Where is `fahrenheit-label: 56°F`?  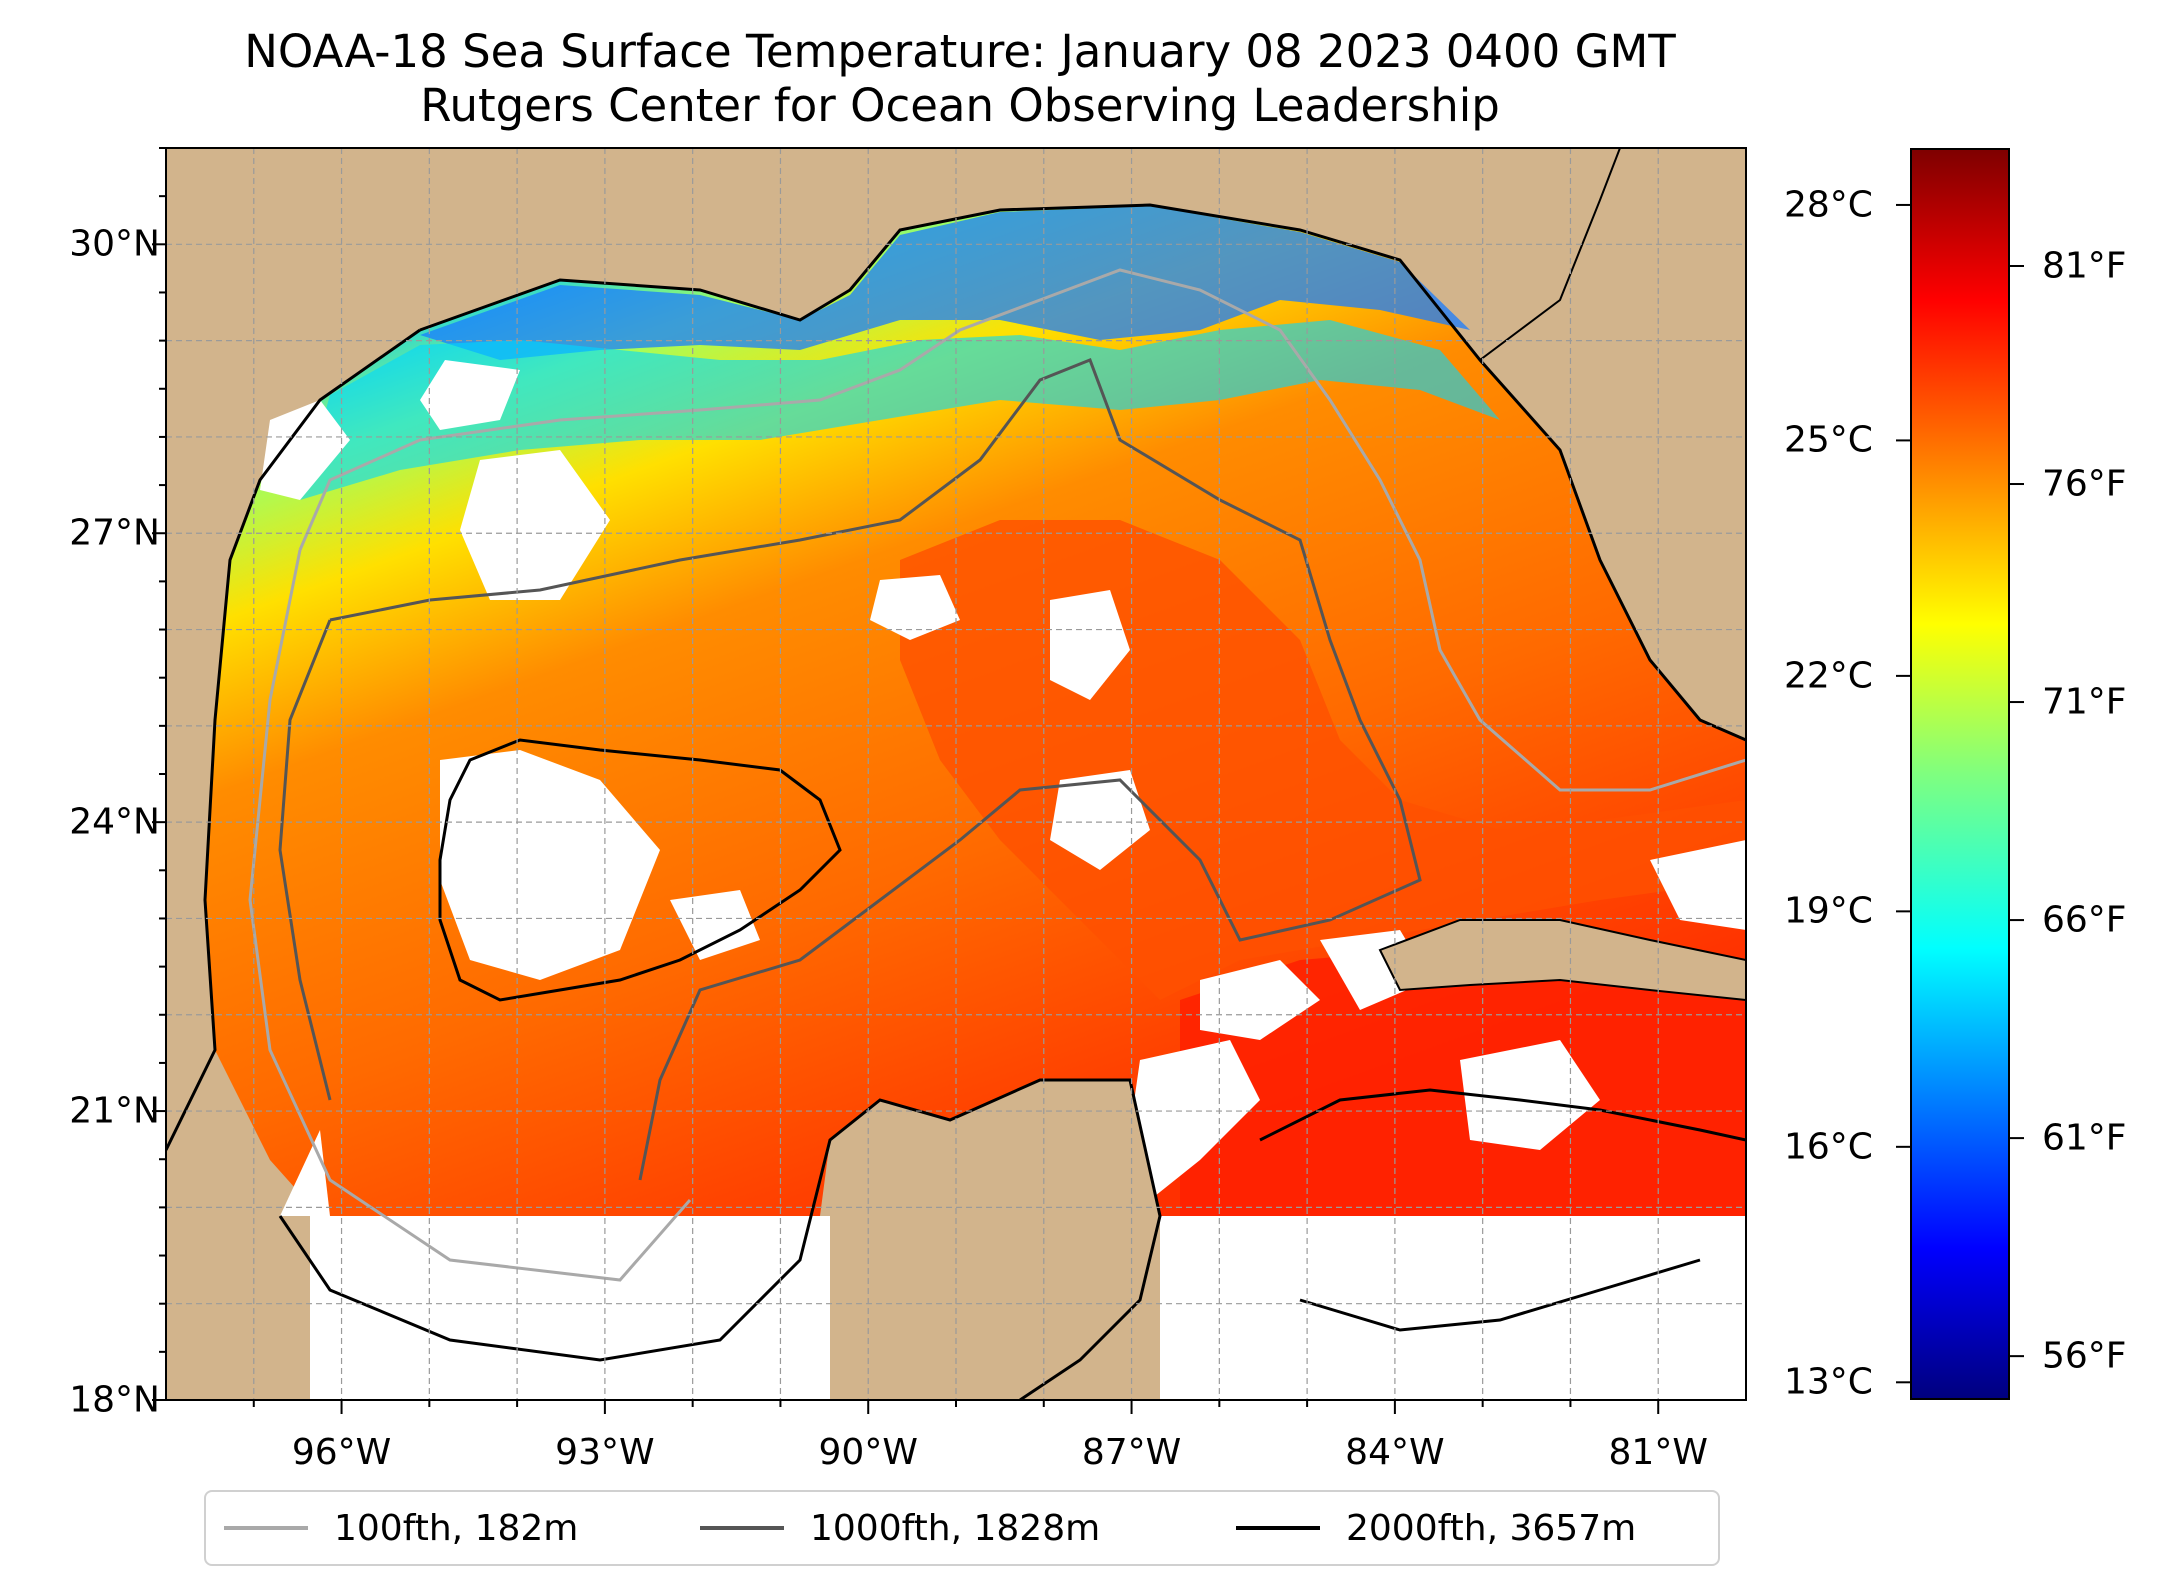
fahrenheit-label: 56°F is located at coordinates (2084, 1356).